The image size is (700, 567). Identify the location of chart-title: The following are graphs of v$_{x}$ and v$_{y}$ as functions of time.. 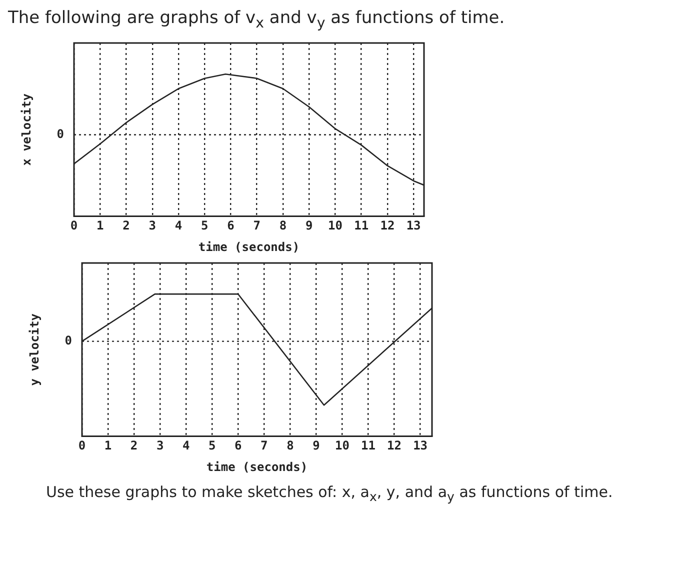
(257, 20).